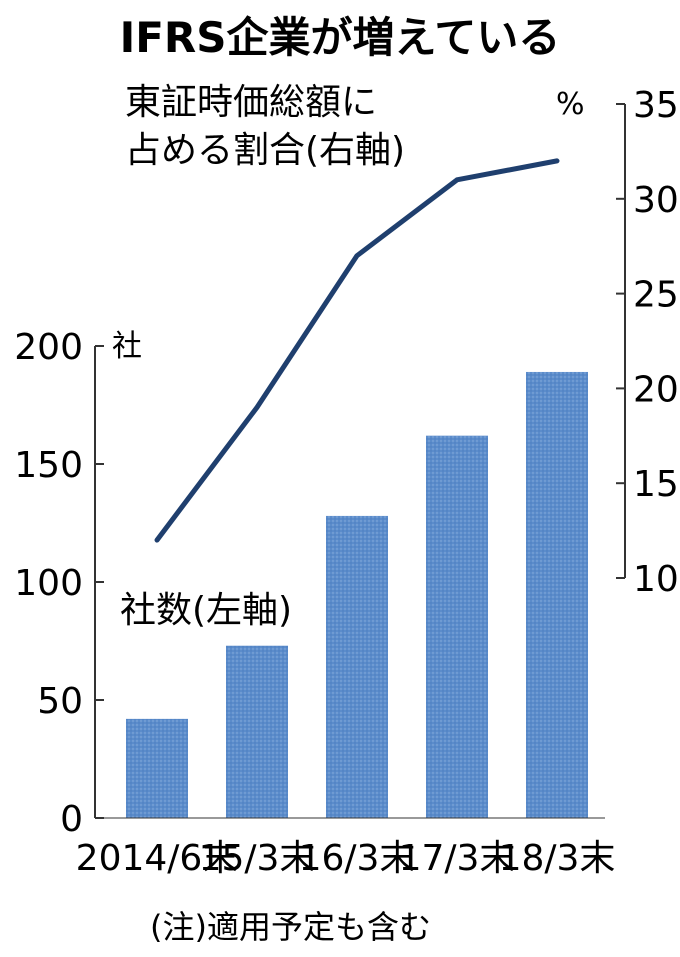 Image resolution: width=680 pixels, height=957 pixels. What do you see at coordinates (340, 37) in the screenshot?
I see `chart-title: IFRS企業が増えている` at bounding box center [340, 37].